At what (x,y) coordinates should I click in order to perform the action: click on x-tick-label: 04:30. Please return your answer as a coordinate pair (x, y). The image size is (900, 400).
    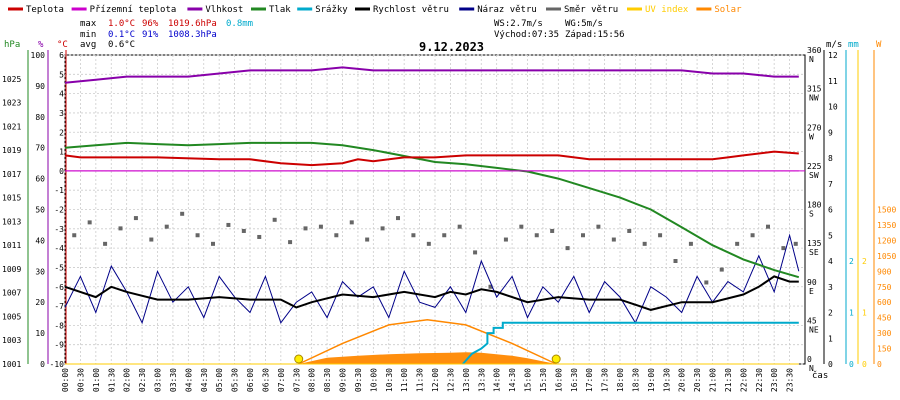
    Looking at the image, I should click on (204, 380).